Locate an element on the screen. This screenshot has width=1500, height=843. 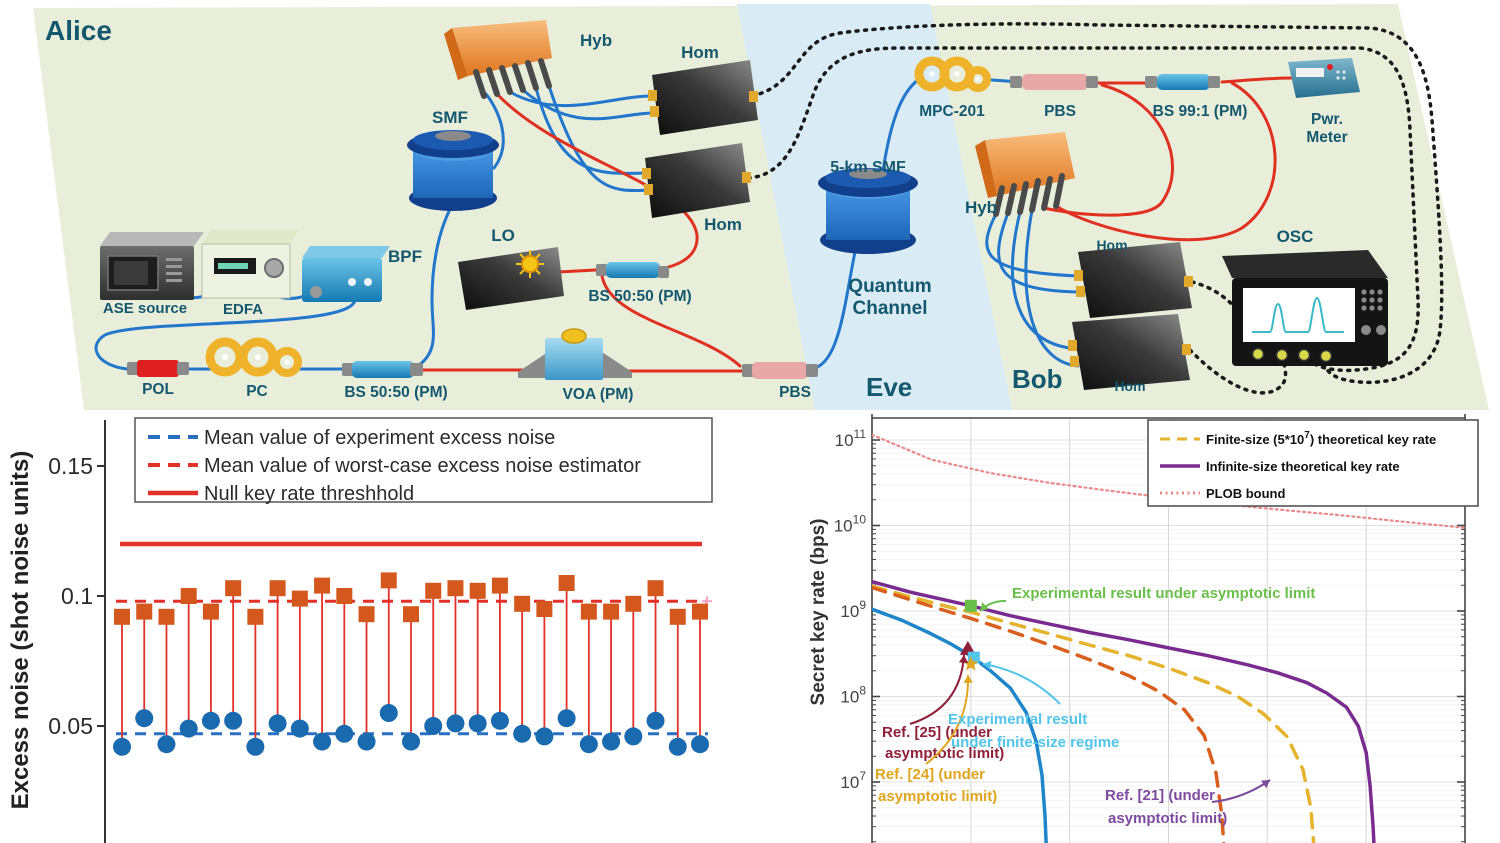
voa-label: VOA (PM) is located at coordinates (598, 394).